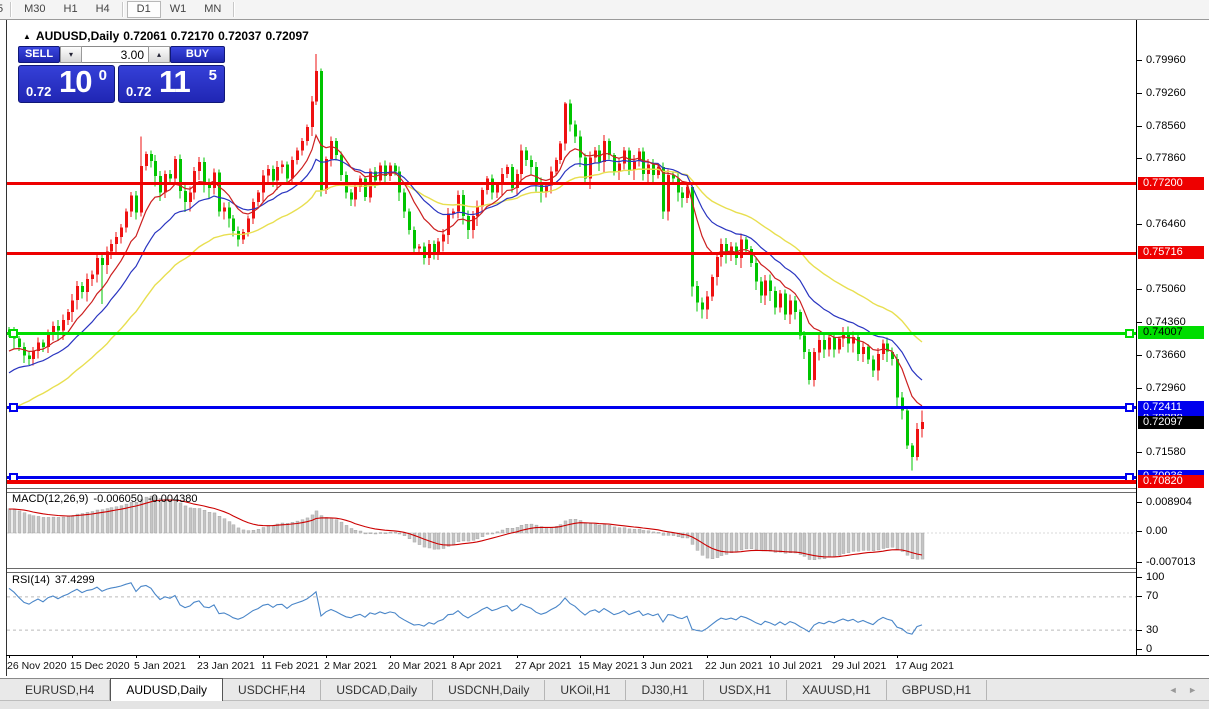 Image resolution: width=1209 pixels, height=709 pixels. Describe the element at coordinates (571, 613) in the screenshot. I see `rsi-pane-surface` at that location.